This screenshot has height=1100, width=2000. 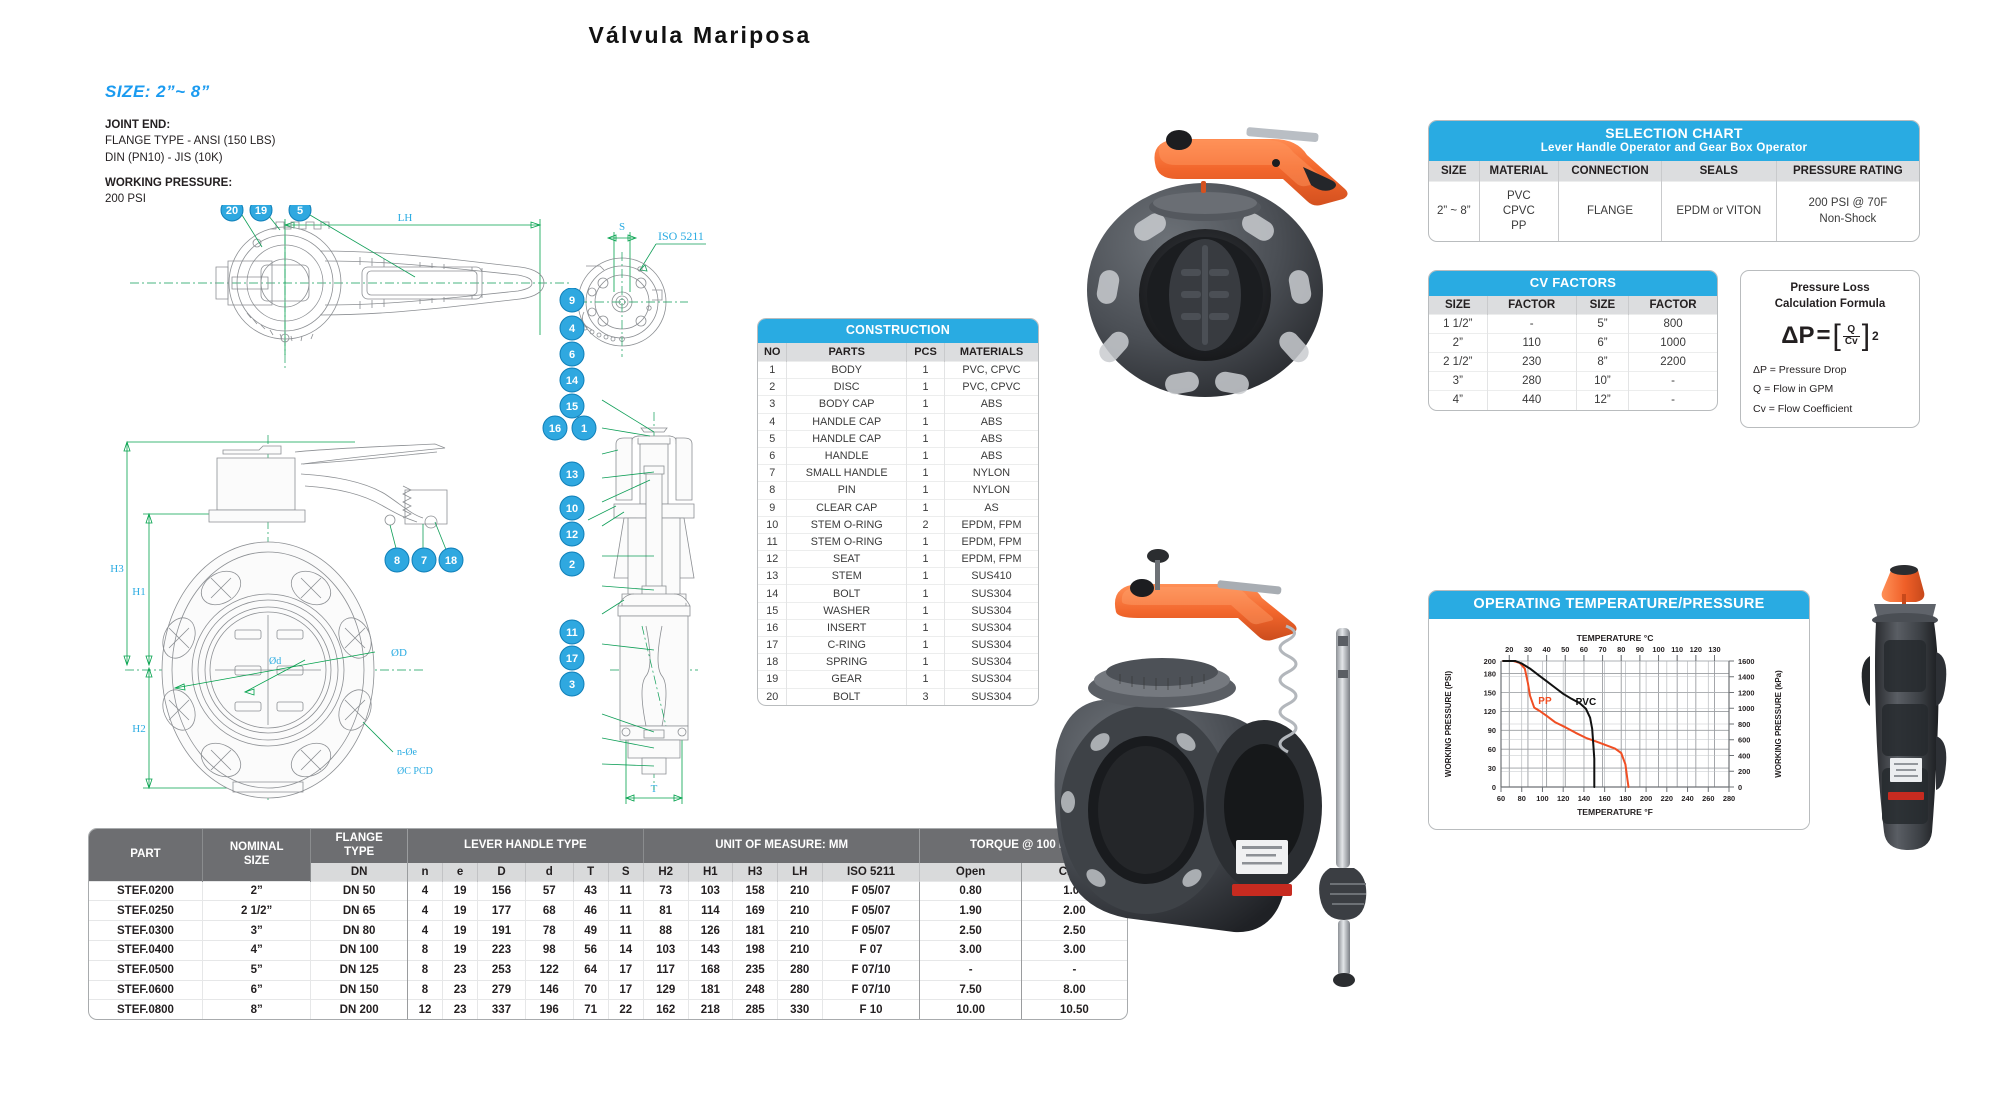 I want to click on selection-chart-title: SELECTION CHART, so click(x=1674, y=133).